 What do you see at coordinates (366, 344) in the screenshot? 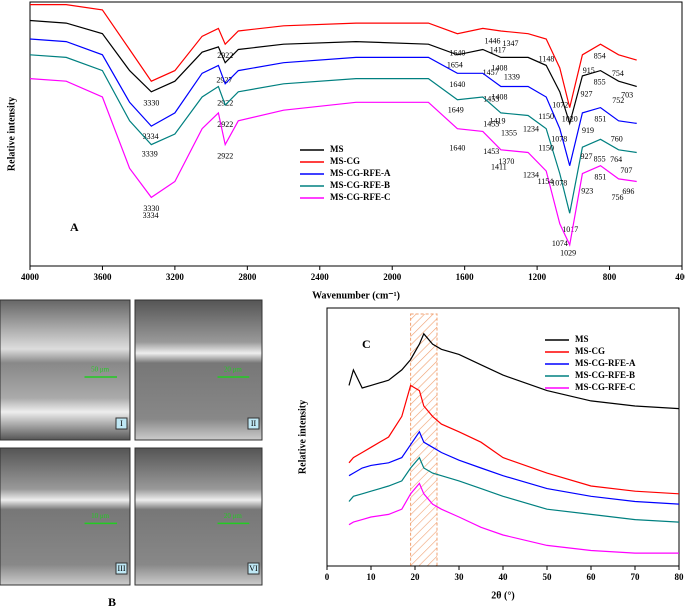
I see `panel-label: C` at bounding box center [366, 344].